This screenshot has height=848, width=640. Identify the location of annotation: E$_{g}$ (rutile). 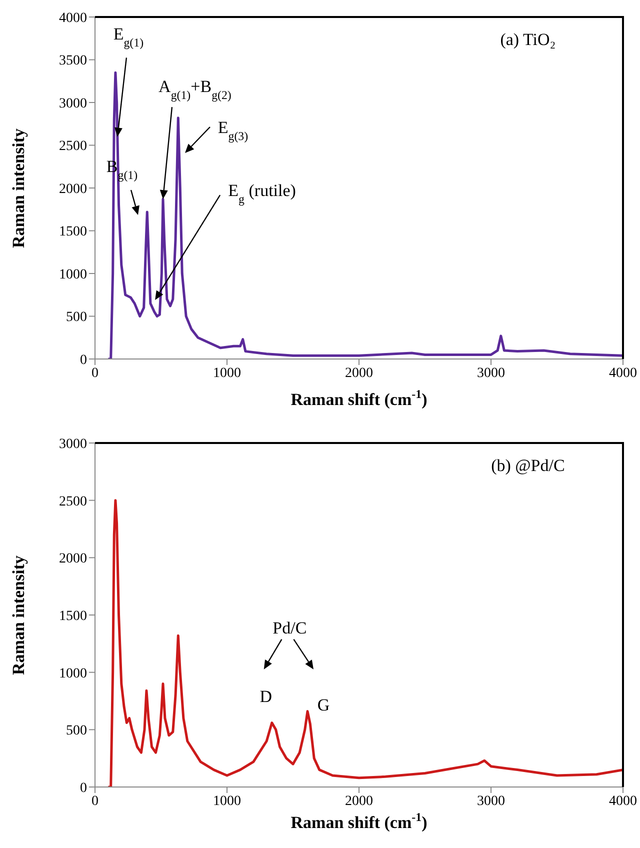
(262, 193).